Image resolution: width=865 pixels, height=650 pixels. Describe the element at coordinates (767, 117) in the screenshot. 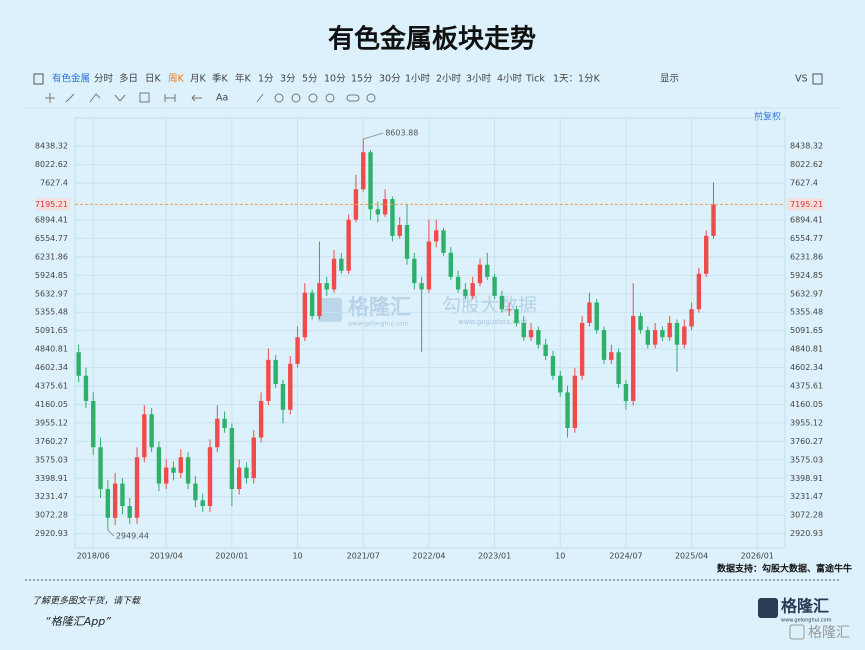

I see `adjust-mode: 前复权` at that location.